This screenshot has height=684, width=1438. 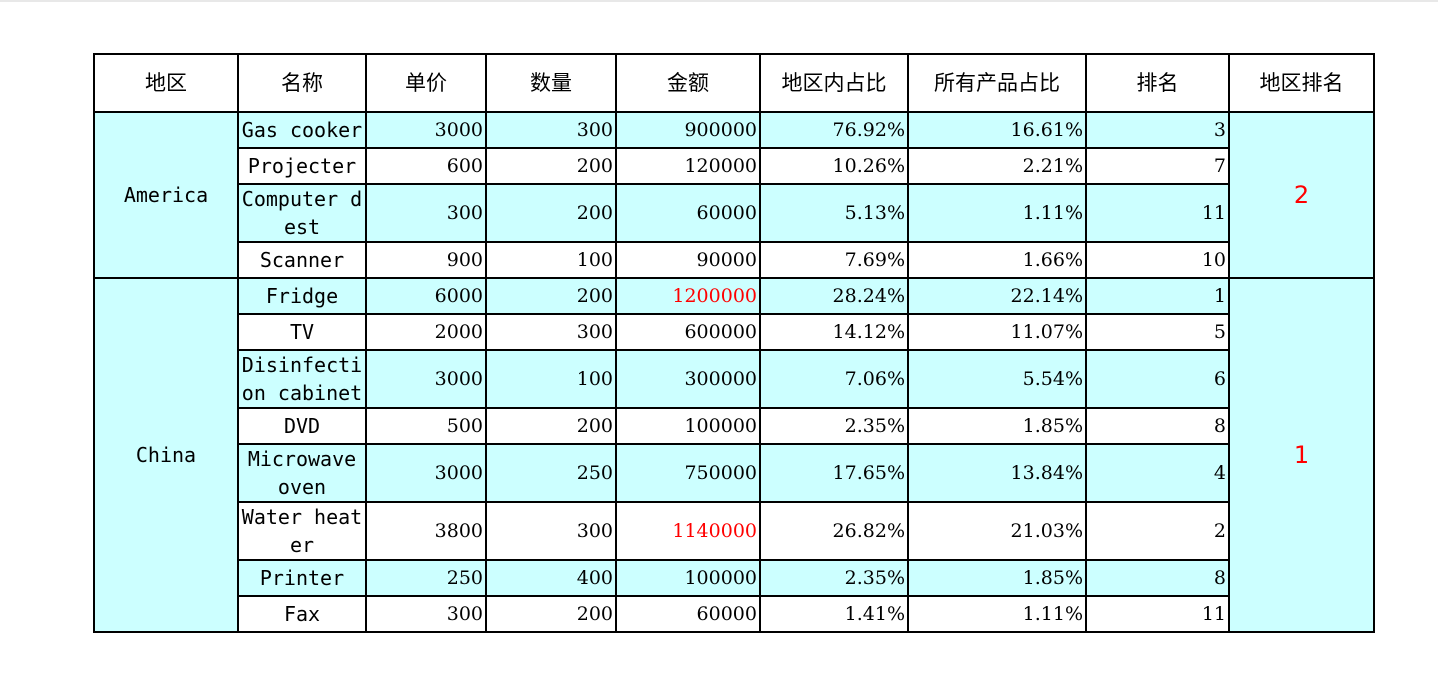 What do you see at coordinates (551, 83) in the screenshot?
I see `header-quantity: 数量` at bounding box center [551, 83].